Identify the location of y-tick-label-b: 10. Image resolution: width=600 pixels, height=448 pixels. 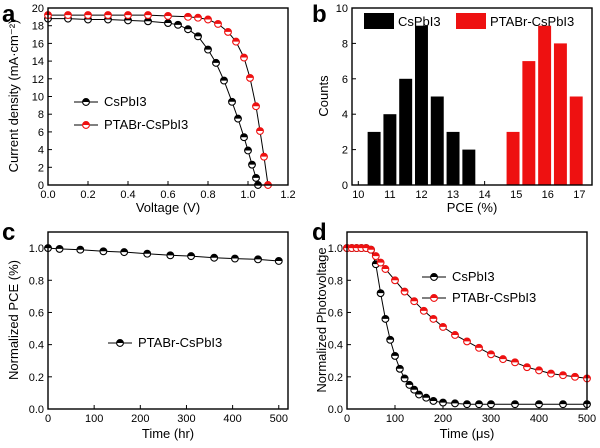
(342, 9).